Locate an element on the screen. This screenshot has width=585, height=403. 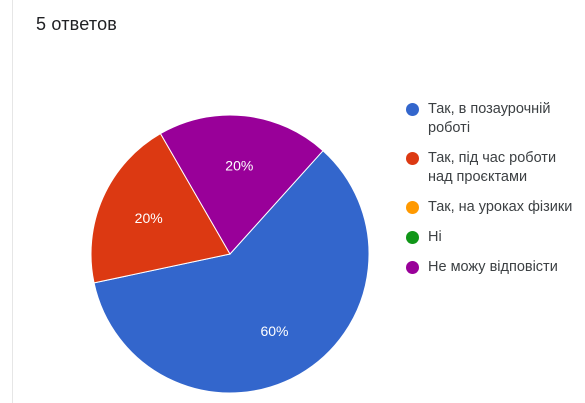
legend-label: Так, під час роботи над проєктами is located at coordinates (492, 167).